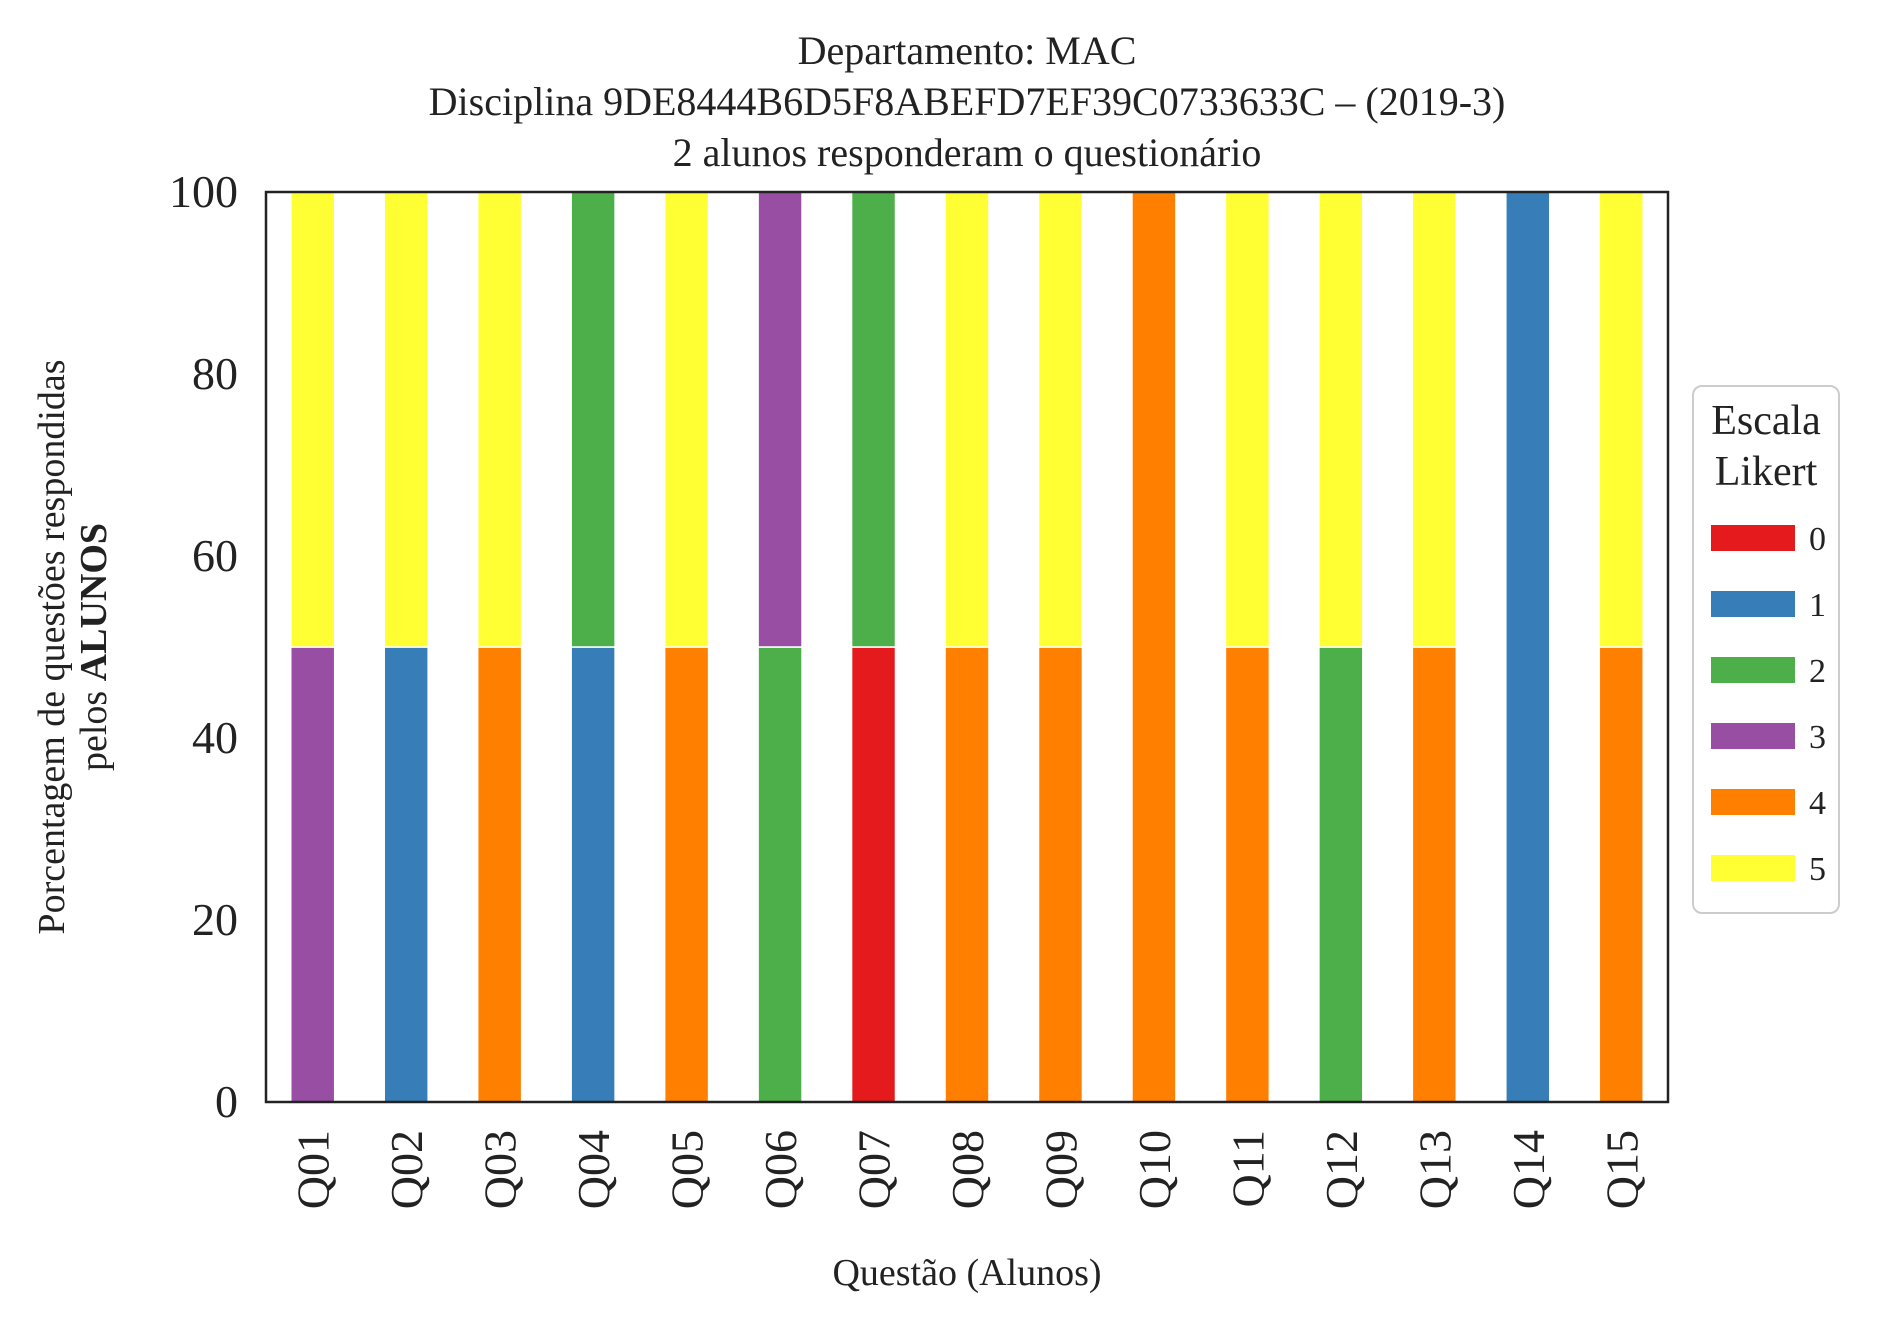  Describe the element at coordinates (1154, 1169) in the screenshot. I see `x-tick-label-Q10: Q10` at that location.